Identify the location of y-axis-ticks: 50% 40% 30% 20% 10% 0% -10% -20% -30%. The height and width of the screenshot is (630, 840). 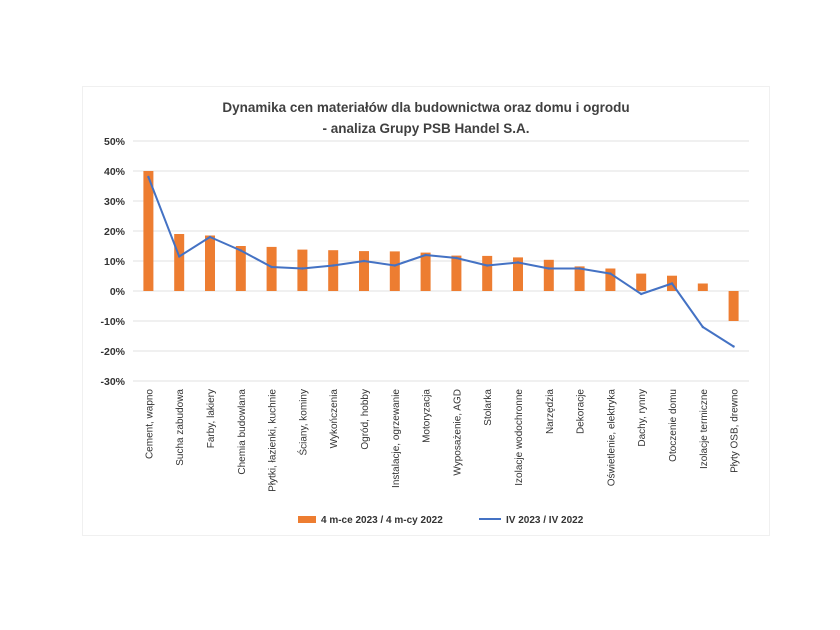
(112, 262).